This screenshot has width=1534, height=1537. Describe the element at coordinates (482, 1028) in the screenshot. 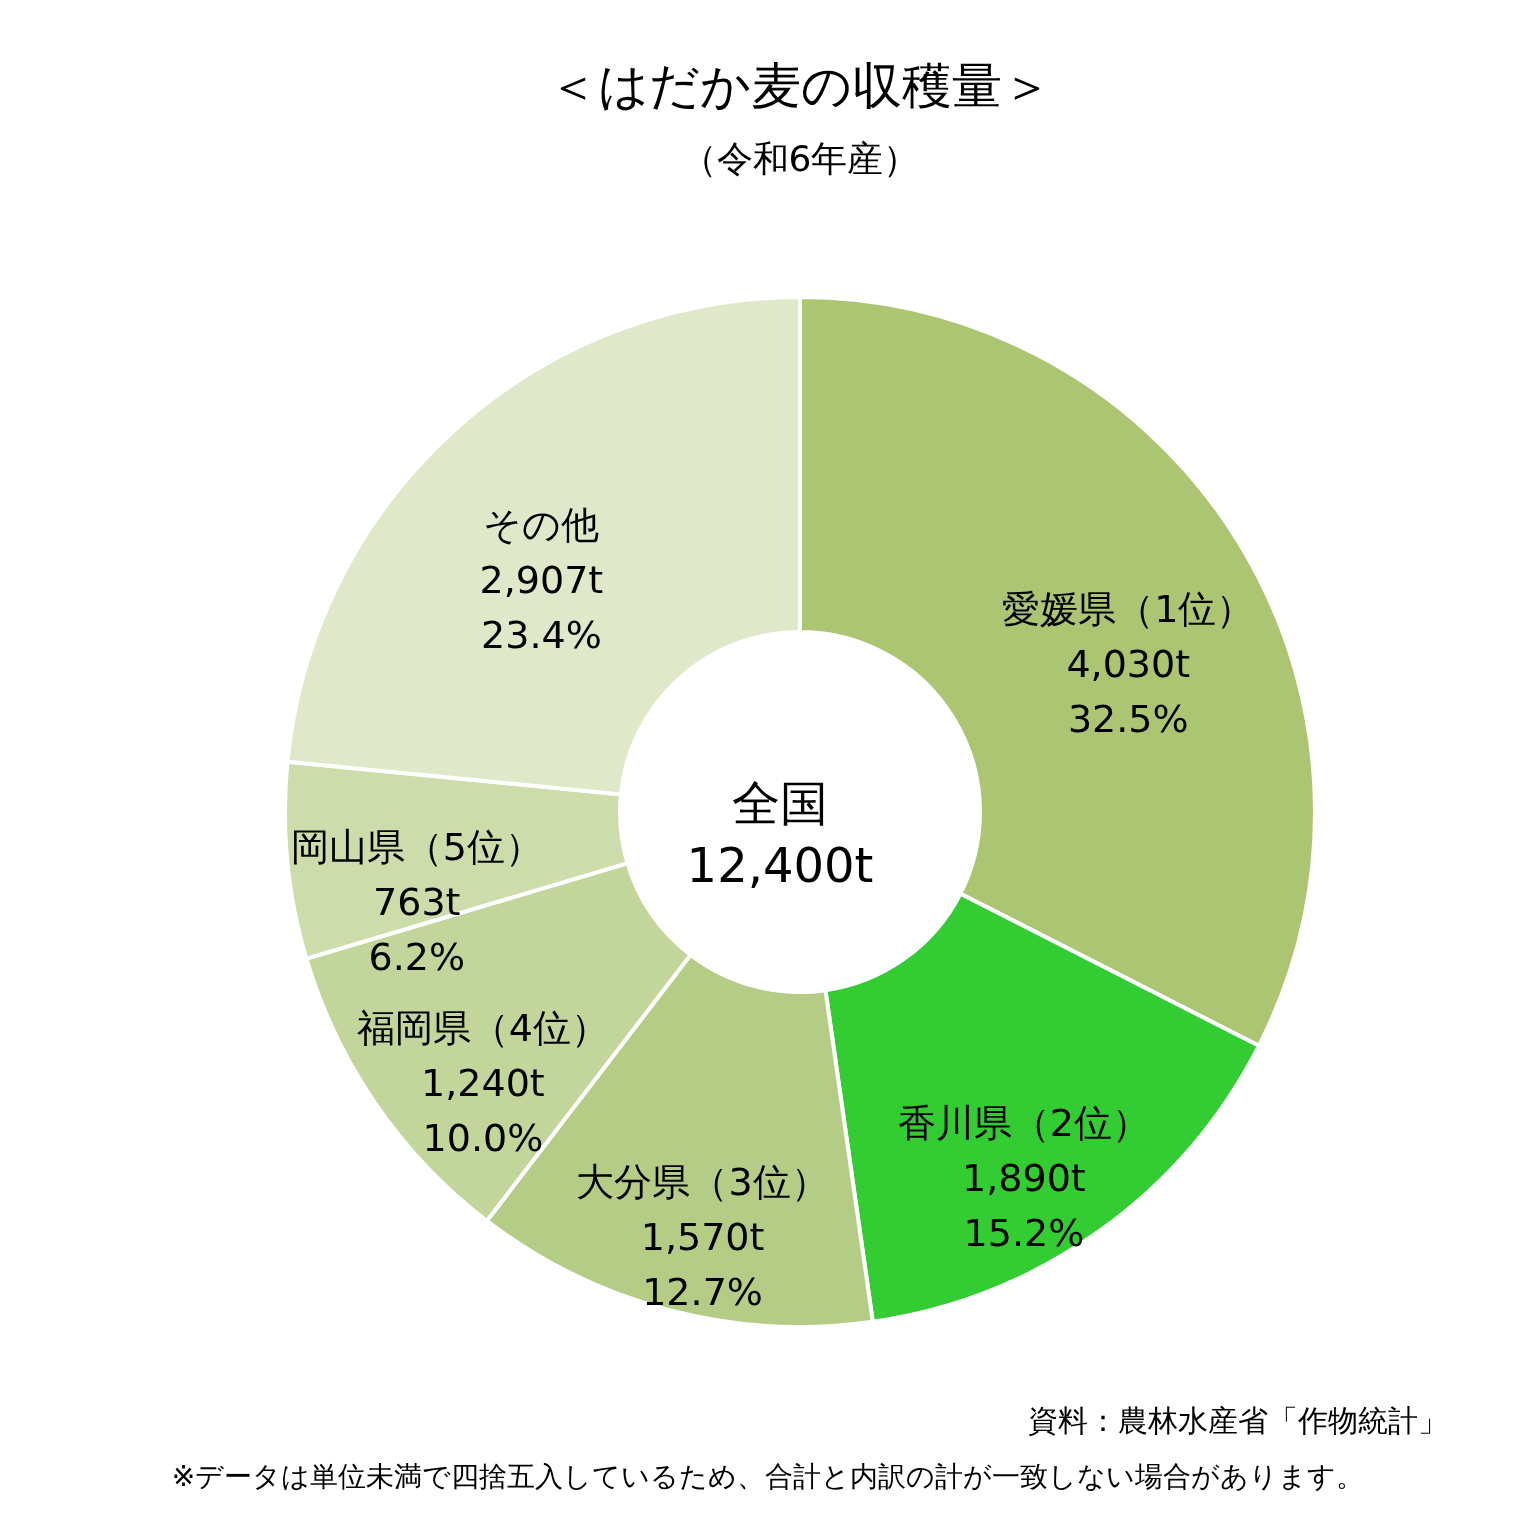

I see `slice-label: 福岡県（4位）` at that location.